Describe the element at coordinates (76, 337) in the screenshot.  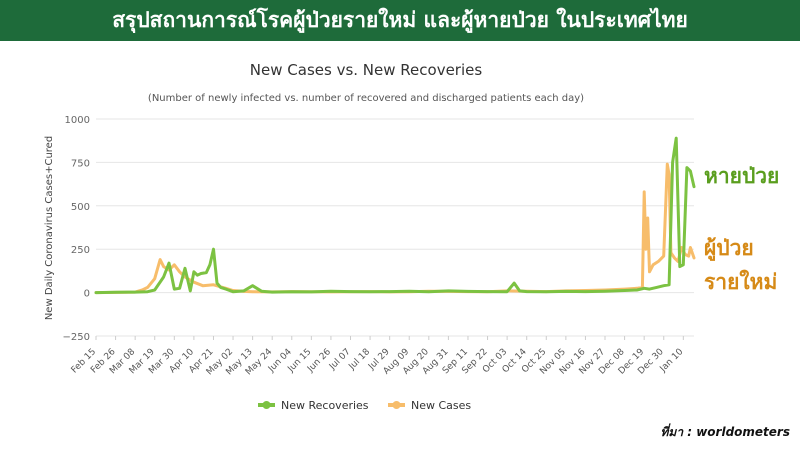
I see `y-tick-label: −250` at that location.